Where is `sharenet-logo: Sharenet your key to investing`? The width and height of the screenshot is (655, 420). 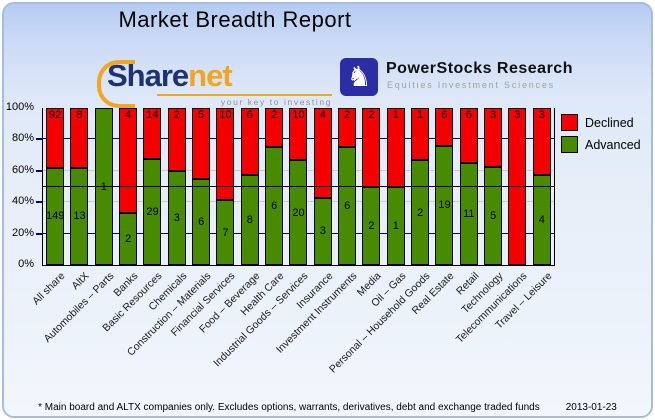 sharenet-logo: Sharenet your key to investing is located at coordinates (214, 83).